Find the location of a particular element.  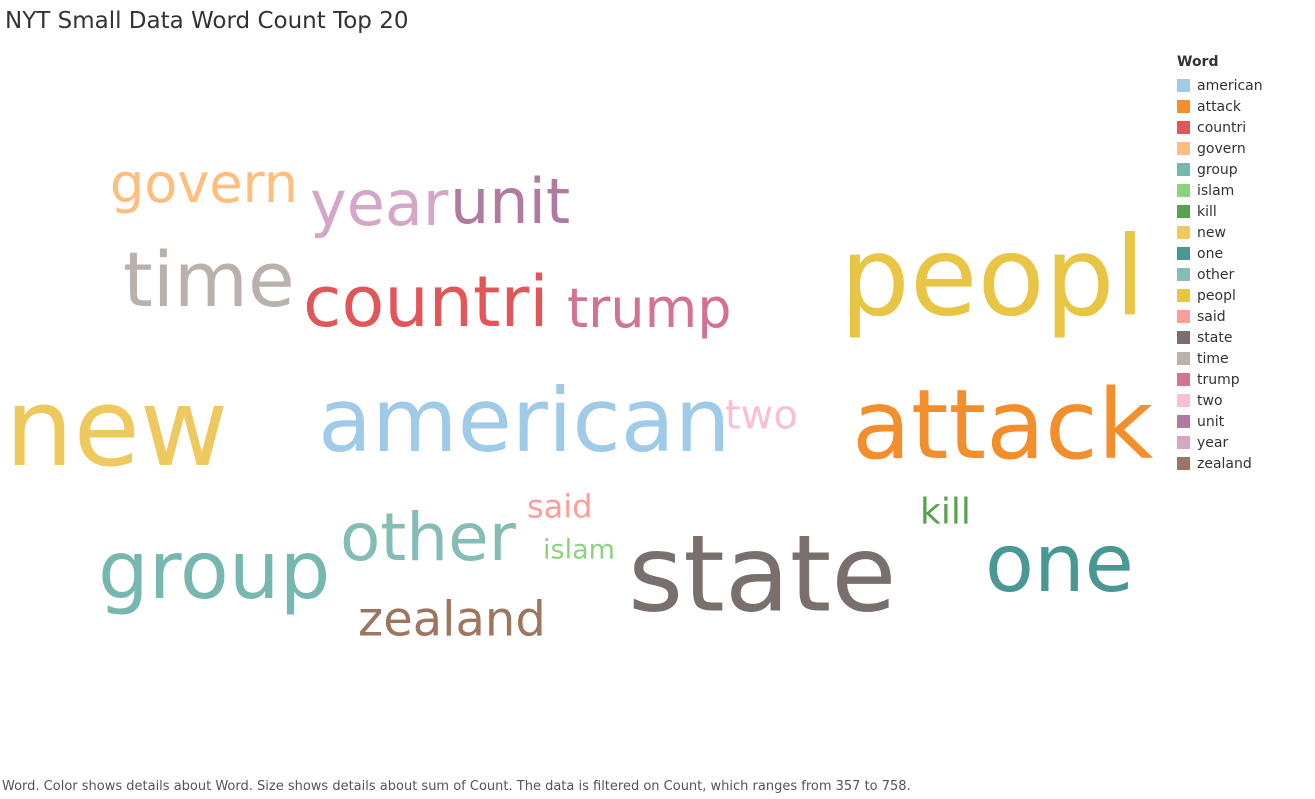

legend-label: zealand is located at coordinates (1224, 463).